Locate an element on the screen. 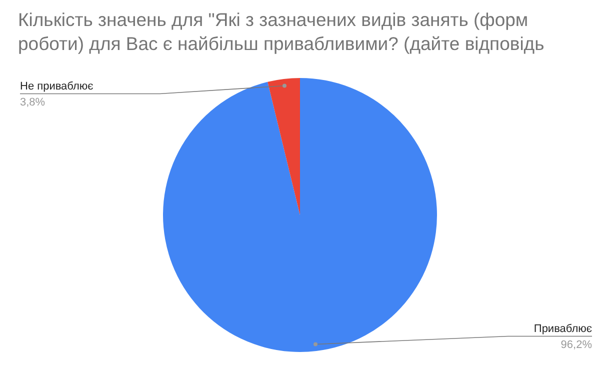  data-label: 96,2% is located at coordinates (576, 344).